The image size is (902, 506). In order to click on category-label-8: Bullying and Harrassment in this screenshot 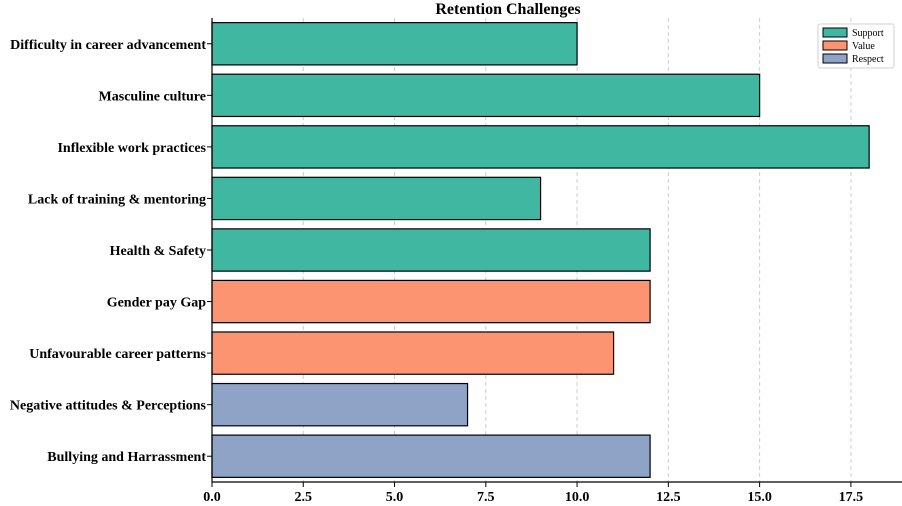, I will do `click(126, 457)`.